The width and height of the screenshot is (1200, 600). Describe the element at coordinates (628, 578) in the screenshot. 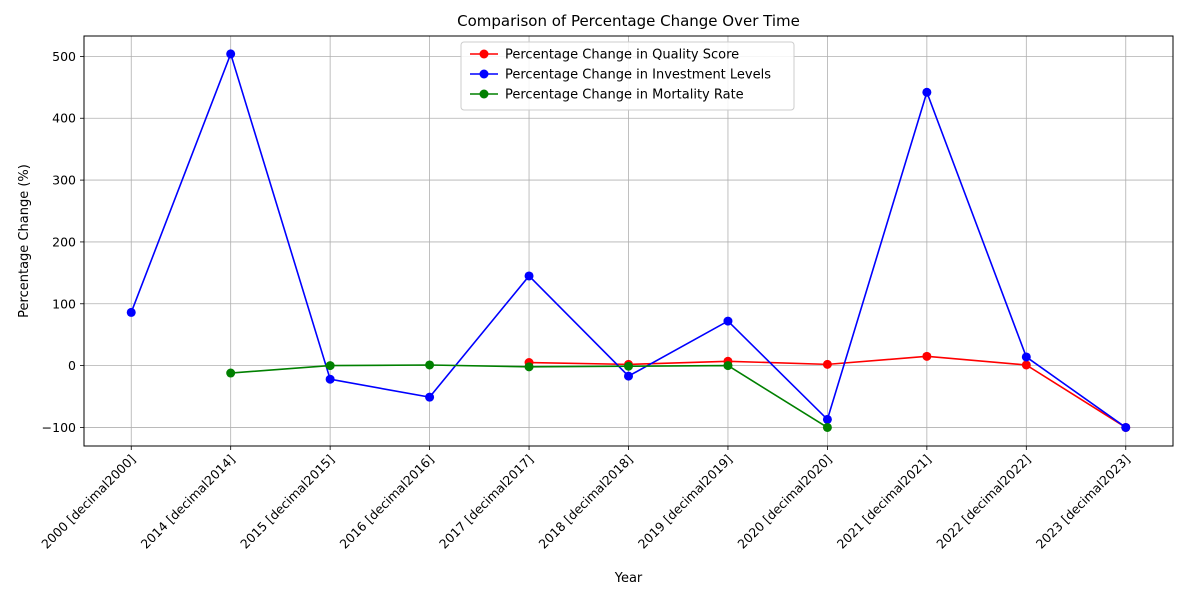

I see `x-axis-title: Year` at that location.